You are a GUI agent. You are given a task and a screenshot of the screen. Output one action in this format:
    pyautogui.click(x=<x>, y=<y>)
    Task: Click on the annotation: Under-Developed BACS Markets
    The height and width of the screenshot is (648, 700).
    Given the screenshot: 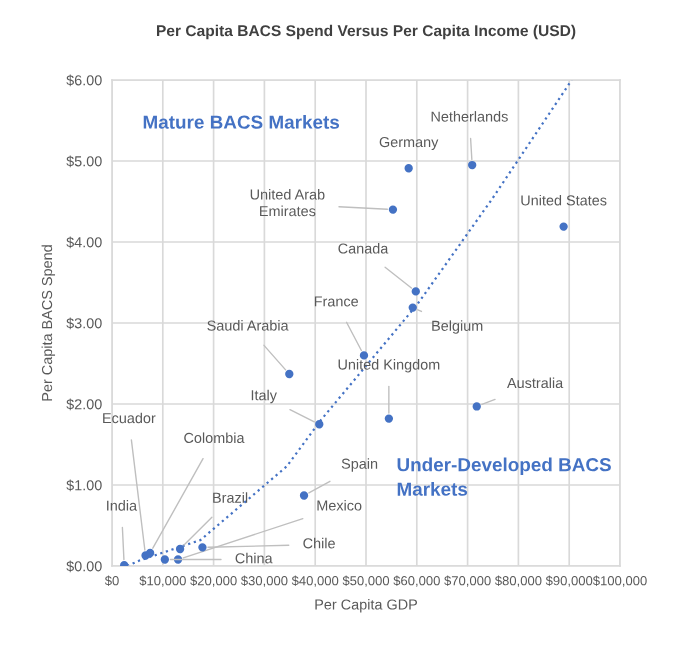 What is the action you would take?
    pyautogui.click(x=504, y=476)
    